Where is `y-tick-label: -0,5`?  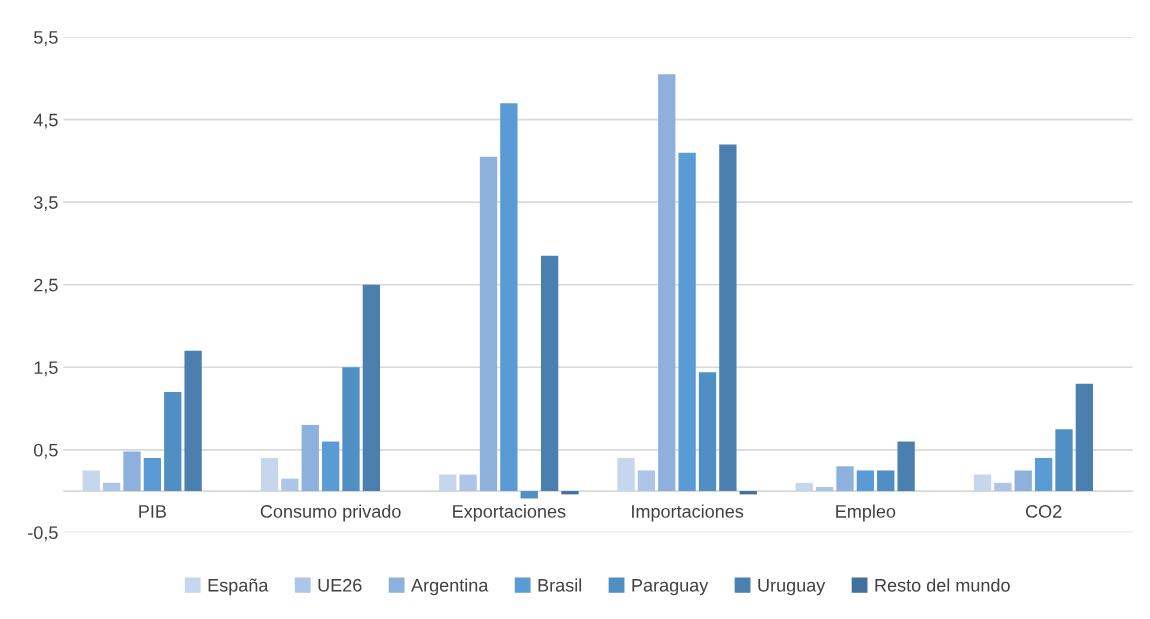 y-tick-label: -0,5 is located at coordinates (43, 534).